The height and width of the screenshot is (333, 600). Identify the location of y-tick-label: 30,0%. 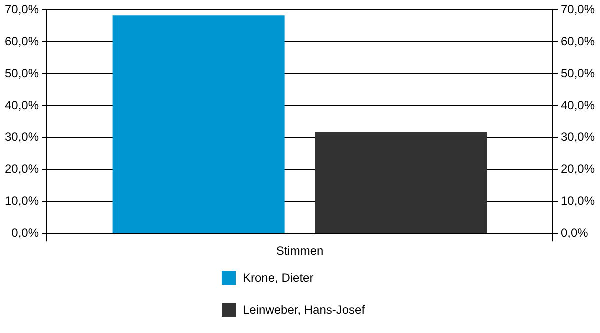
(22, 137).